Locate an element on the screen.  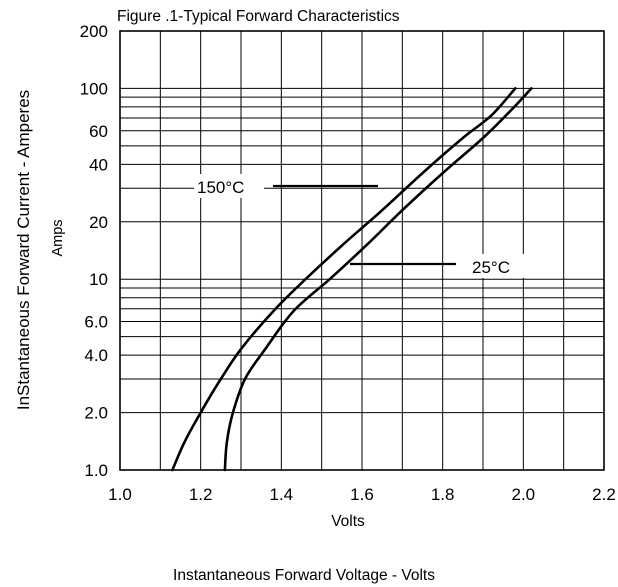
y-tick-label: 10 is located at coordinates (98, 279).